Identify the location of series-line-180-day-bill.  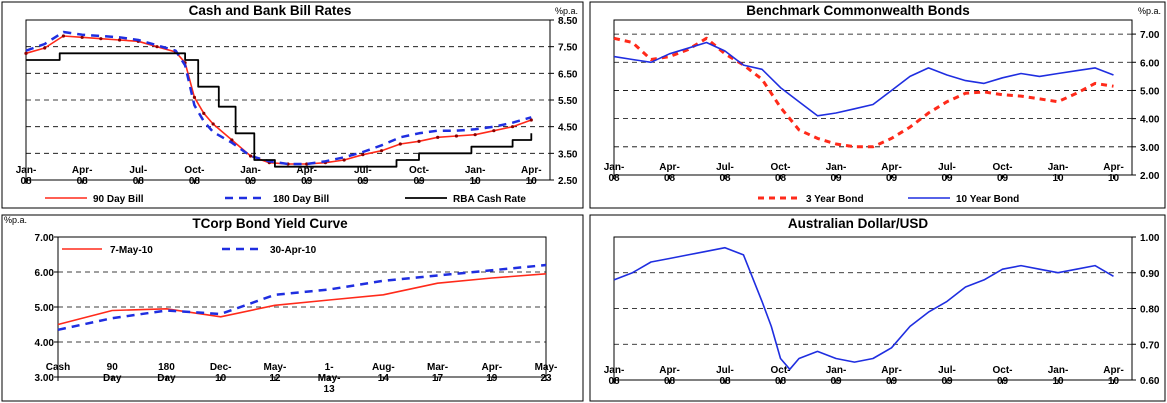
(278, 98).